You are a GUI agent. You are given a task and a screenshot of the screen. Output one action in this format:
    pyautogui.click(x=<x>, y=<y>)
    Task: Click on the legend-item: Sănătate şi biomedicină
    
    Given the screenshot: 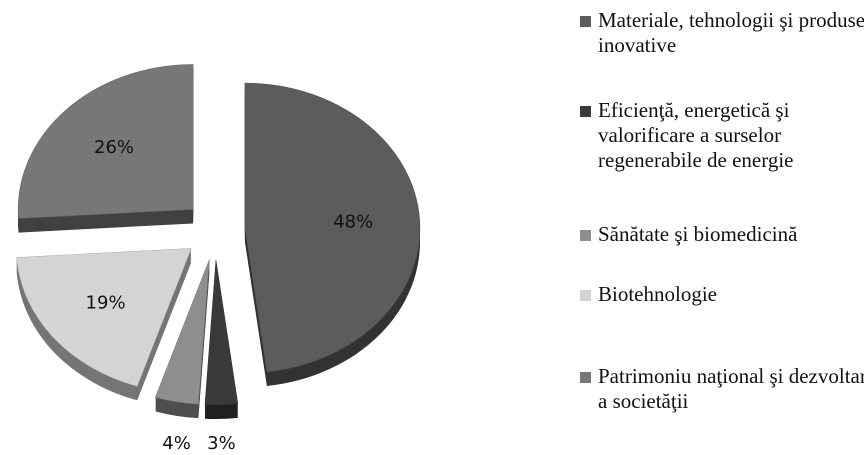 What is the action you would take?
    pyautogui.click(x=721, y=234)
    